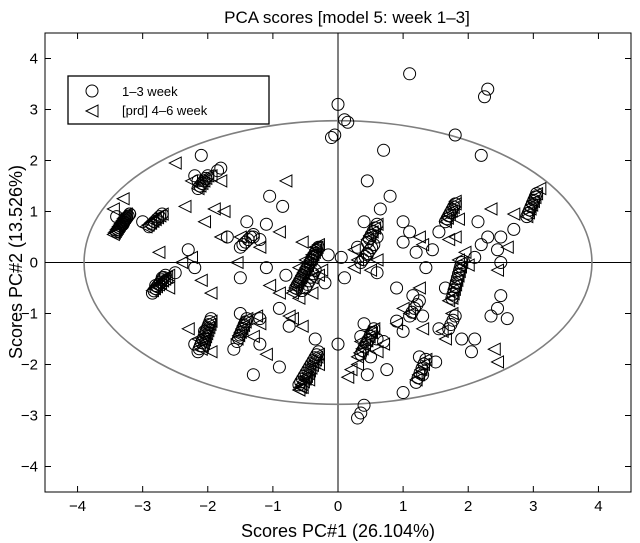  What do you see at coordinates (29, 467) in the screenshot?
I see `y-tick-label: −4` at bounding box center [29, 467].